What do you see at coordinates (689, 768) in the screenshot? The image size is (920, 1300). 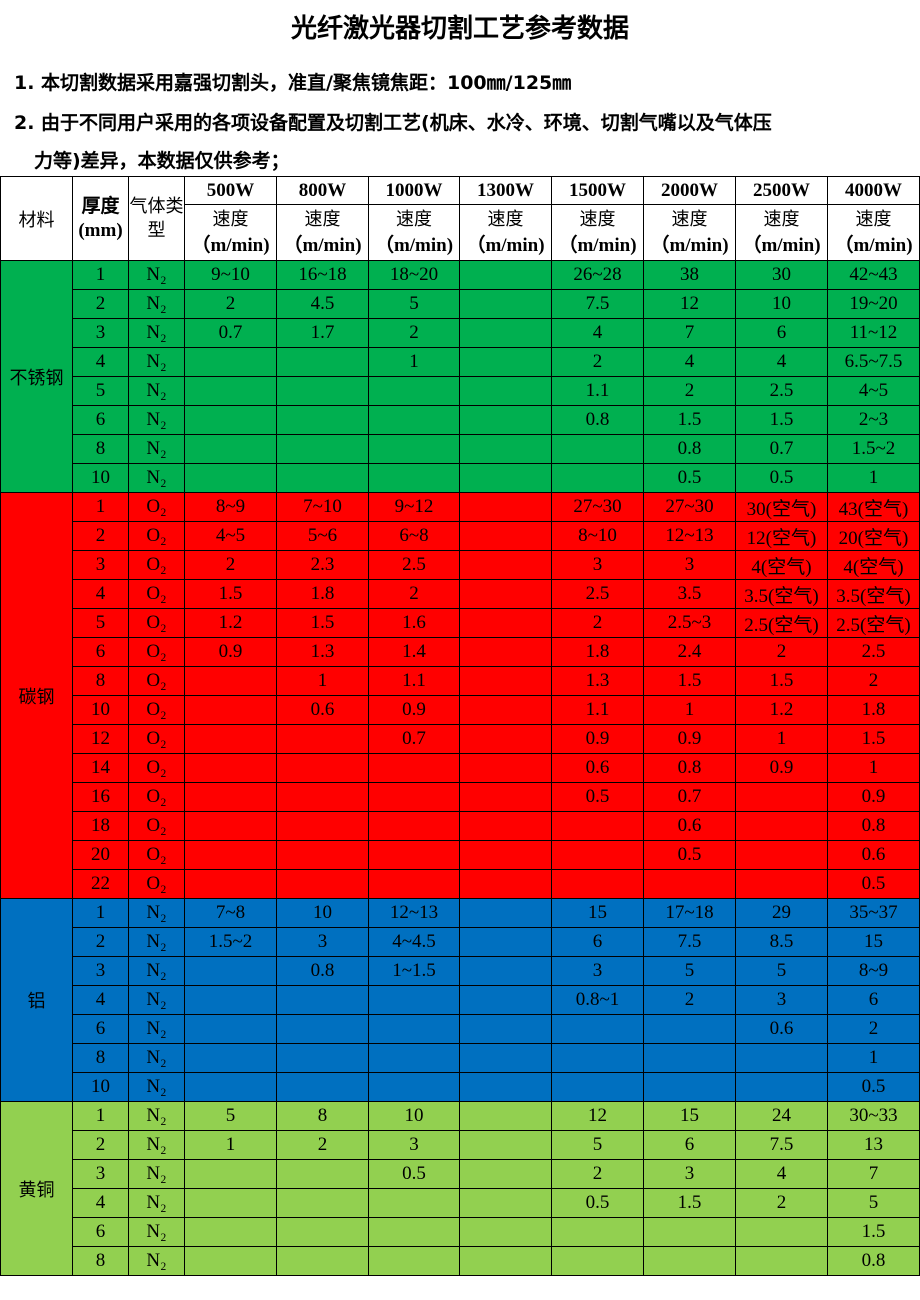 I see `speed-cell: 0.8` at bounding box center [689, 768].